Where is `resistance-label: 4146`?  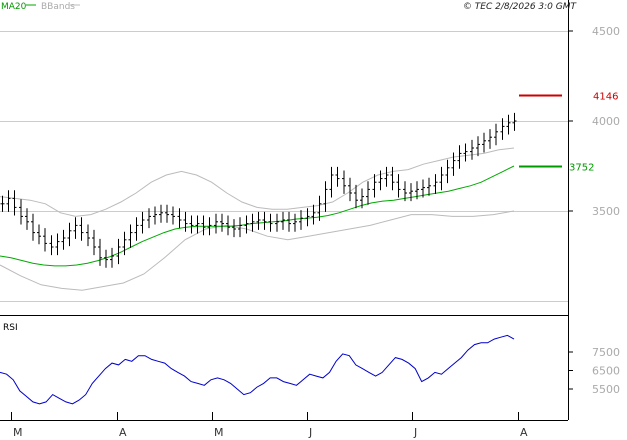 resistance-label: 4146 is located at coordinates (605, 97).